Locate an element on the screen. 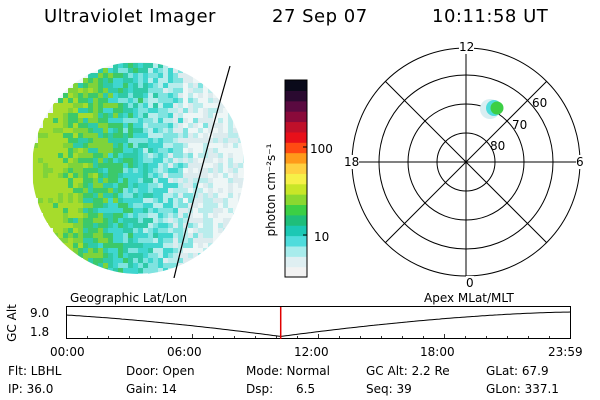 The width and height of the screenshot is (600, 400). instrument-title: Ultraviolet Imager is located at coordinates (130, 16).